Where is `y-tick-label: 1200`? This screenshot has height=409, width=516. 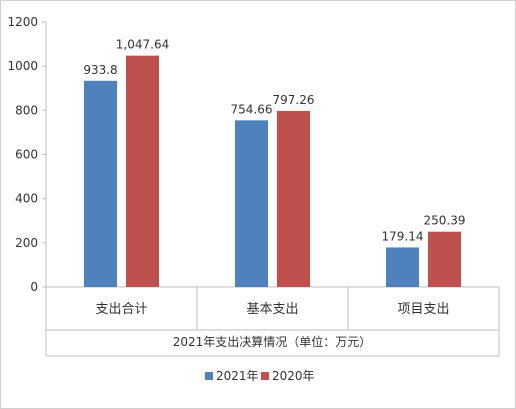 y-tick-label: 1200 is located at coordinates (22, 22).